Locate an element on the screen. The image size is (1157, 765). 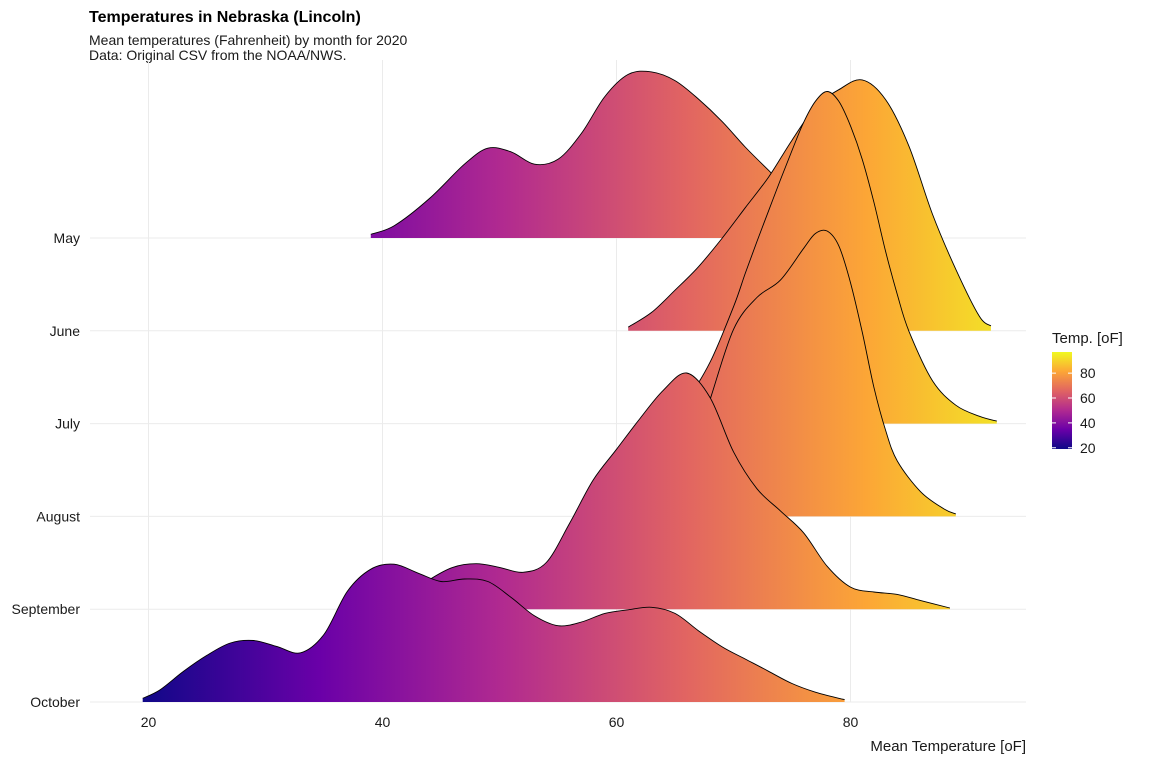
legend-label-40: 40 is located at coordinates (1088, 423).